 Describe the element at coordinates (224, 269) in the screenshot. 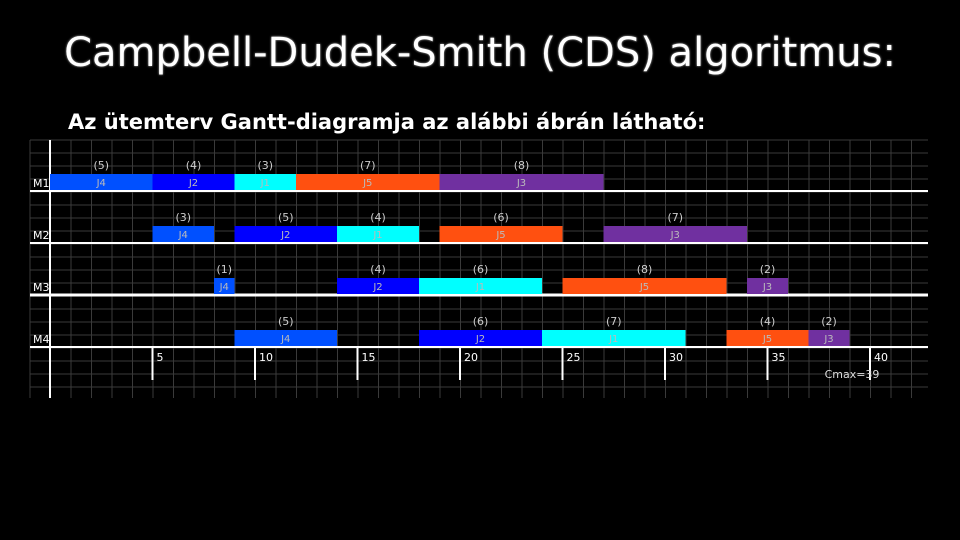

I see `task-duration-label: (1)` at that location.